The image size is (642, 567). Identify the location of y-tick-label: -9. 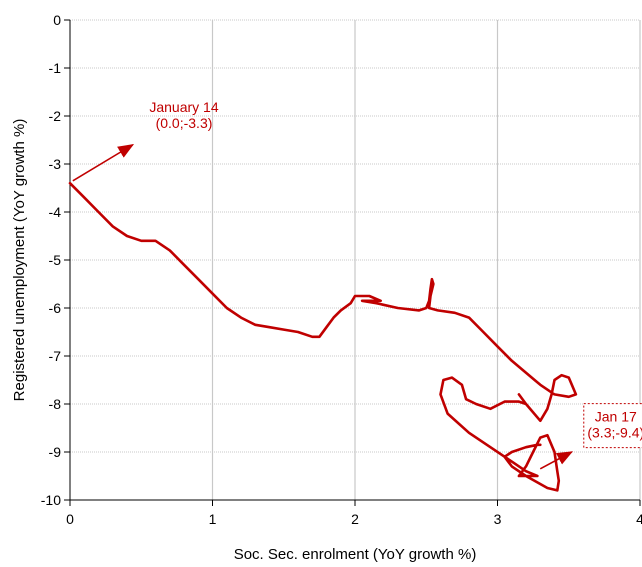
(55, 452).